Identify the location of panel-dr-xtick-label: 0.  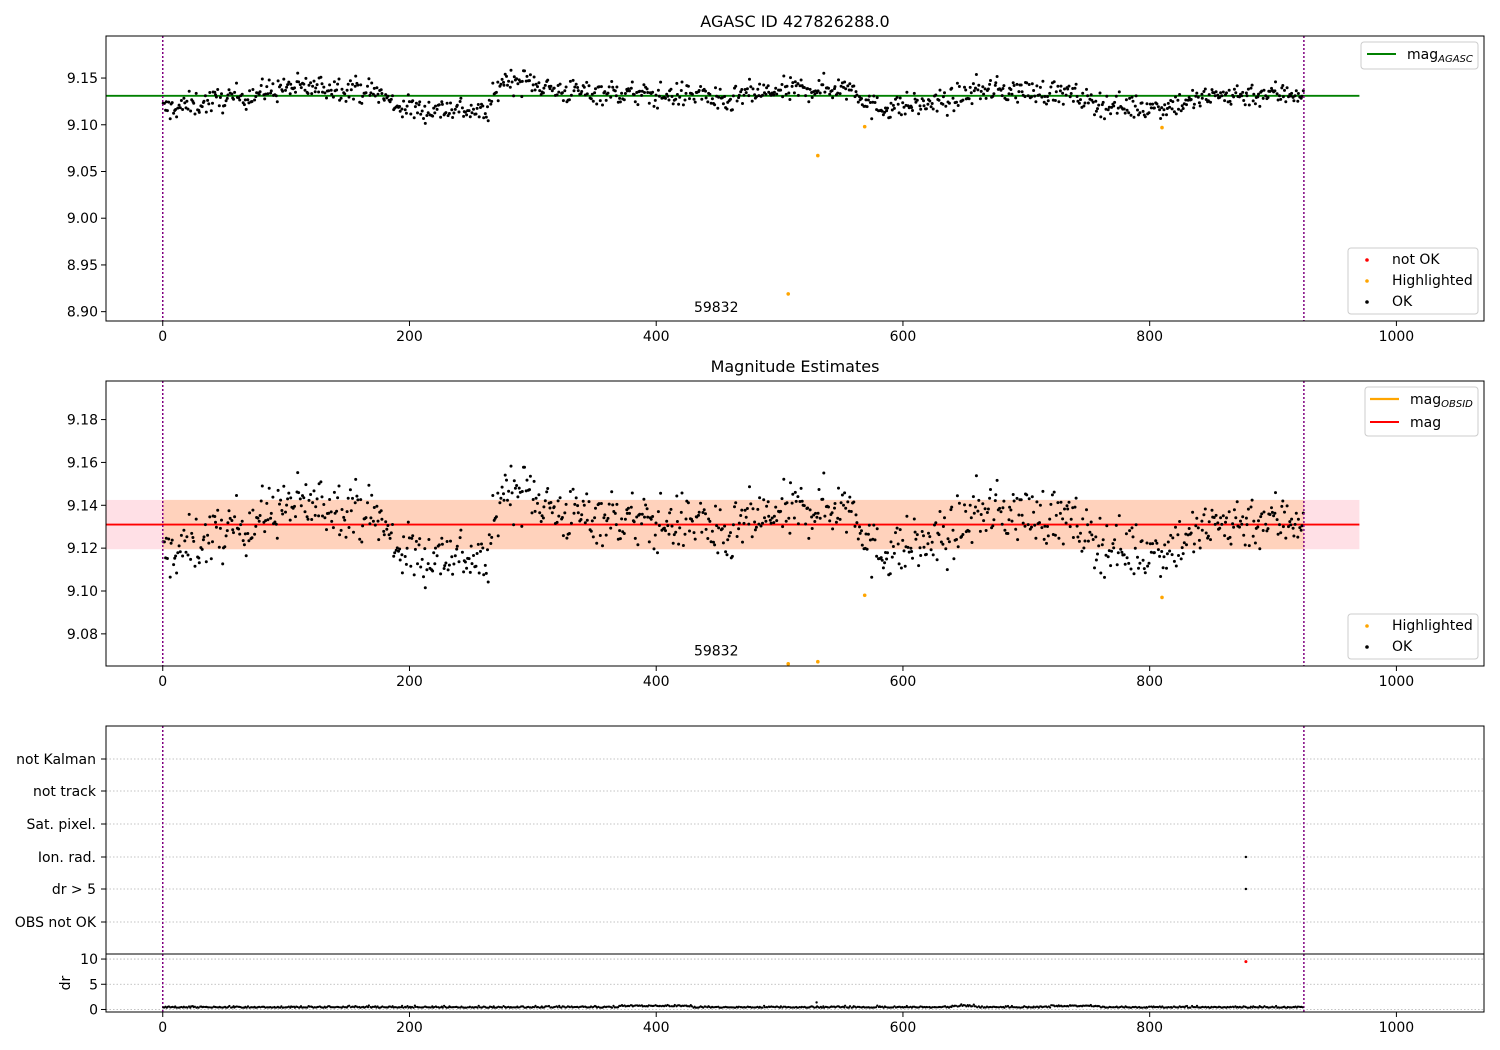
(162, 1028).